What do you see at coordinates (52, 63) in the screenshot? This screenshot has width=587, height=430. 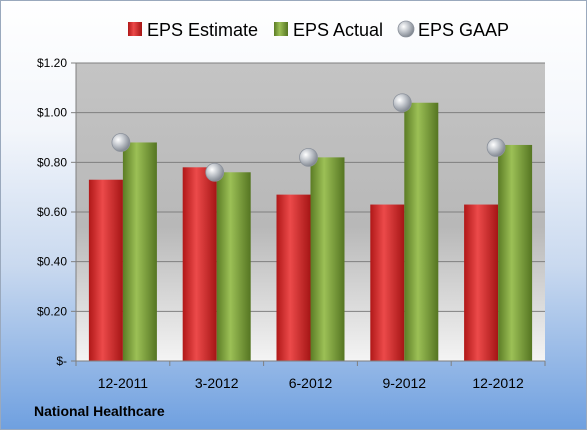 I see `y-tick-label: $1.20` at bounding box center [52, 63].